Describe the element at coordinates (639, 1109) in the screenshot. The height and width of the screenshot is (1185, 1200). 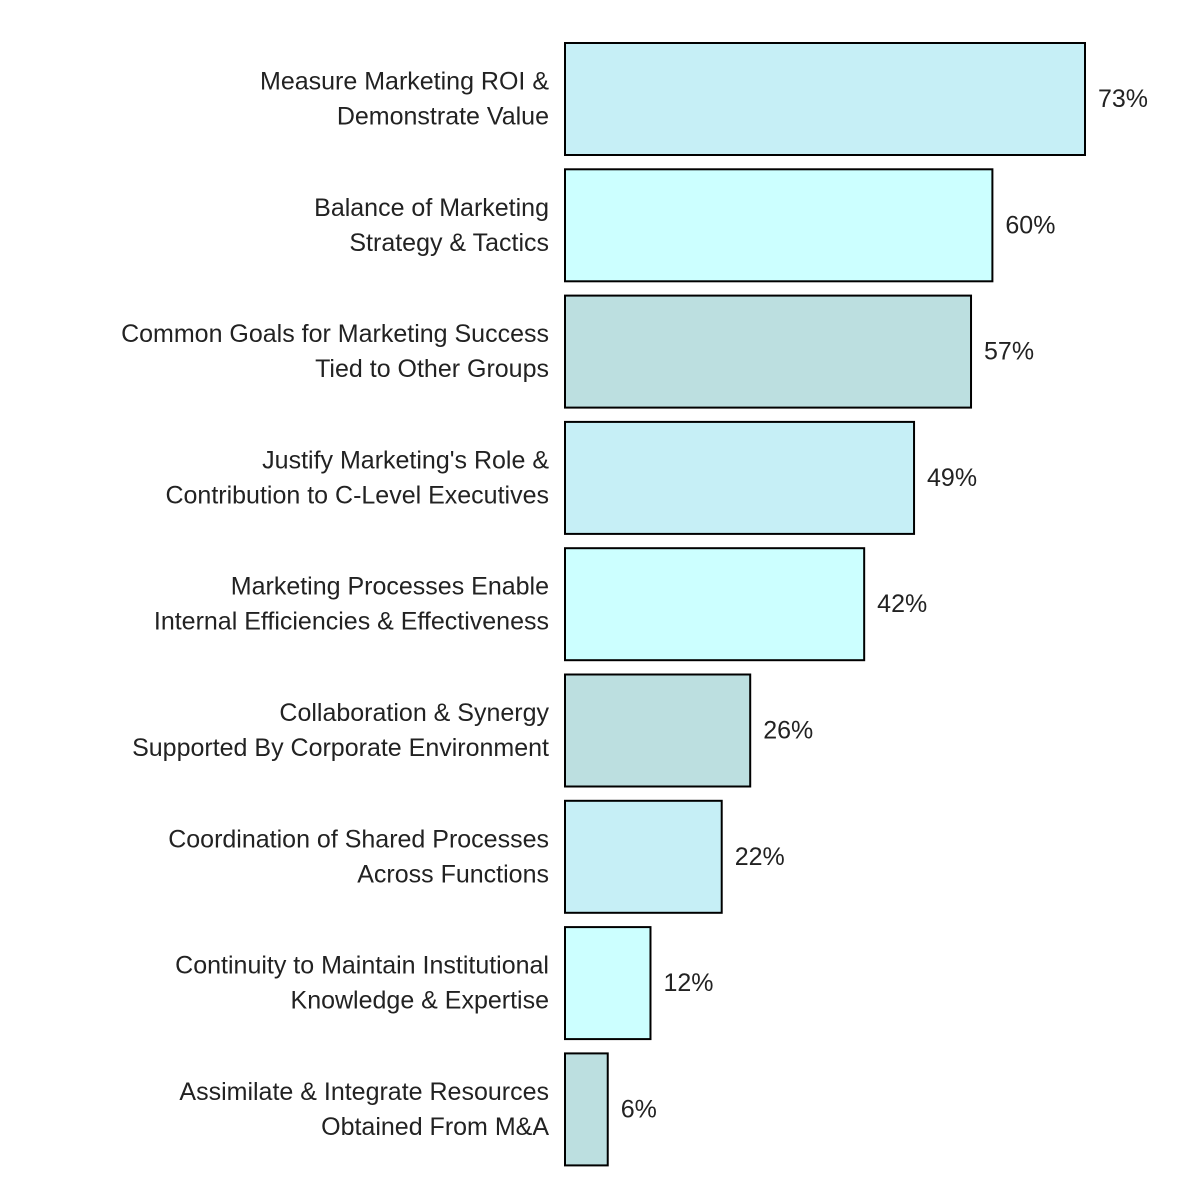
I see `value-label: 6%` at that location.